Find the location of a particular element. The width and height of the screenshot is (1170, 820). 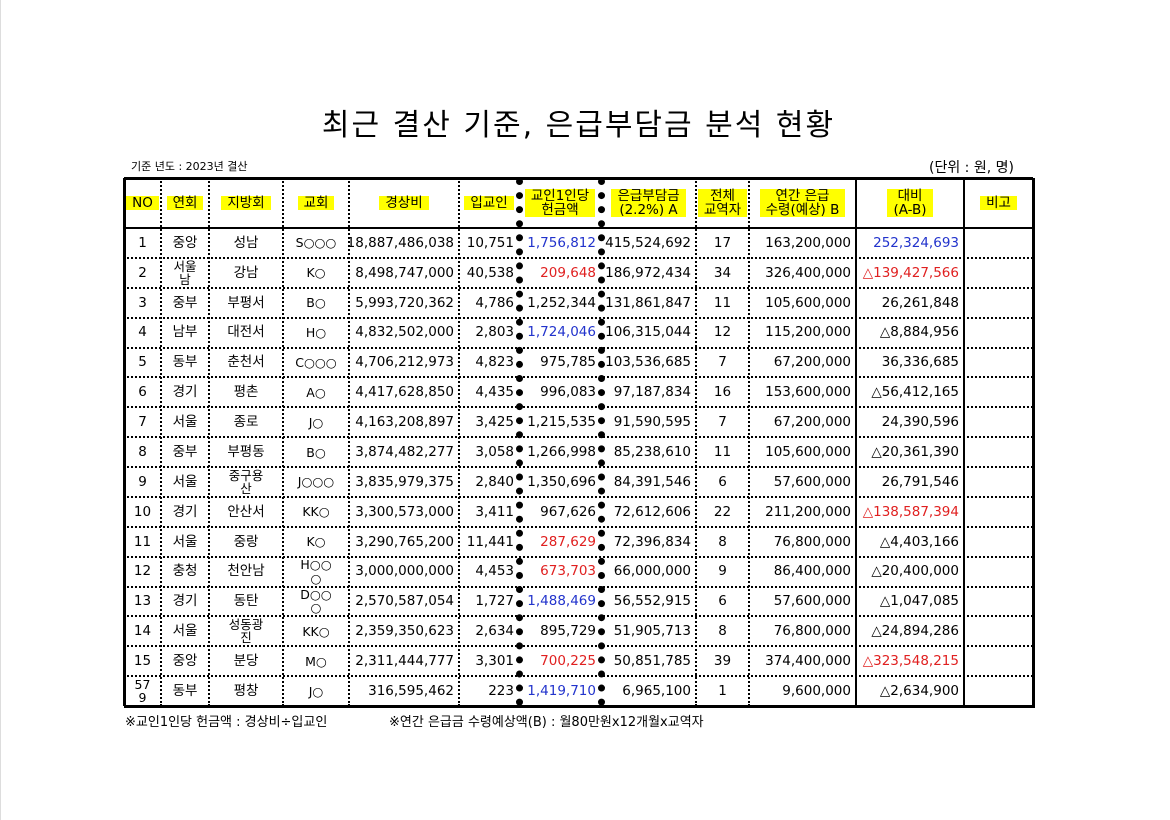

table-cell: △24,894,286 is located at coordinates (915, 631).